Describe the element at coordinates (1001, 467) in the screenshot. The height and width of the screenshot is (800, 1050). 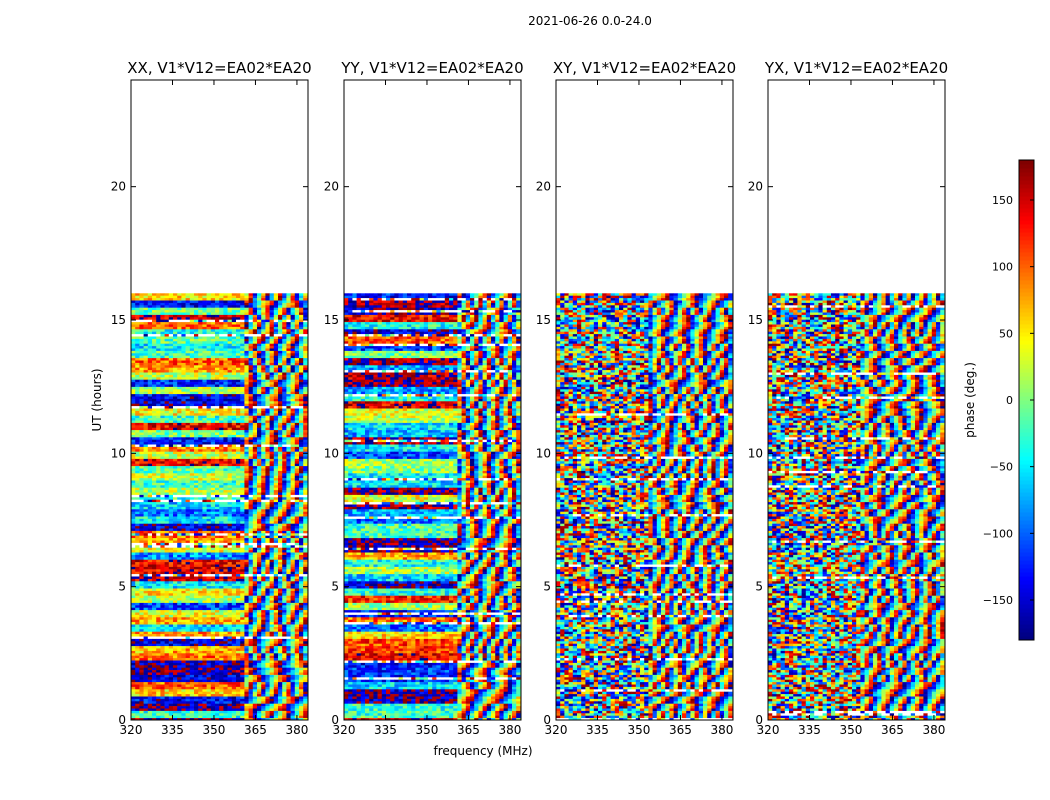
I see `colorbar-tick-label: −50` at that location.